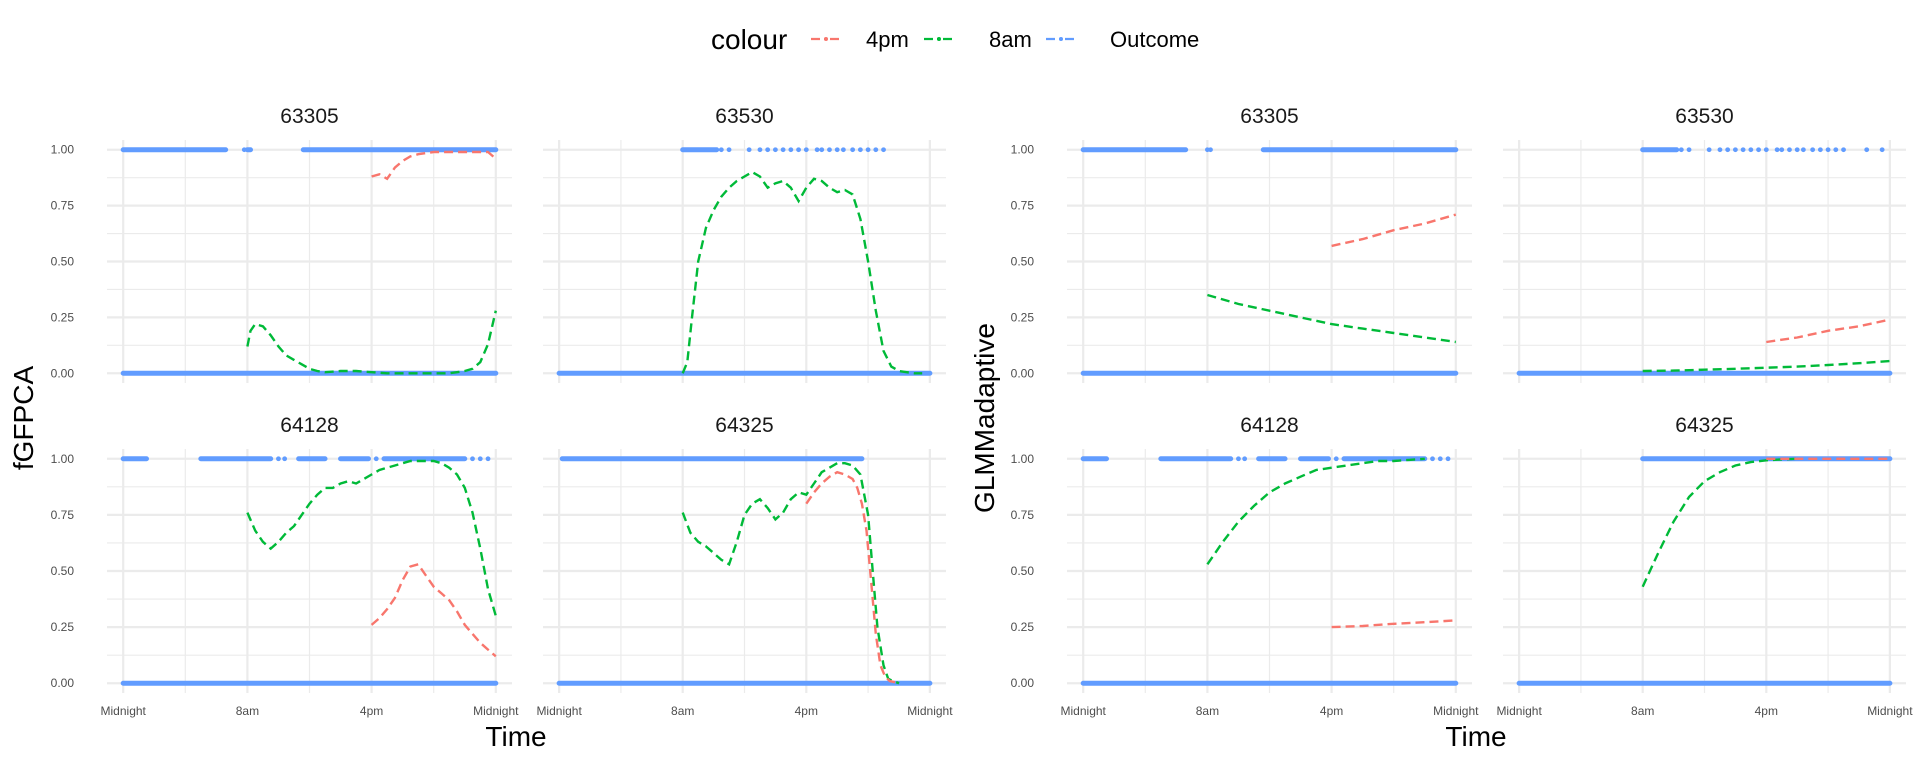 This screenshot has width=1920, height=768. I want to click on panel-0-63530: 63530, so click(744, 244).